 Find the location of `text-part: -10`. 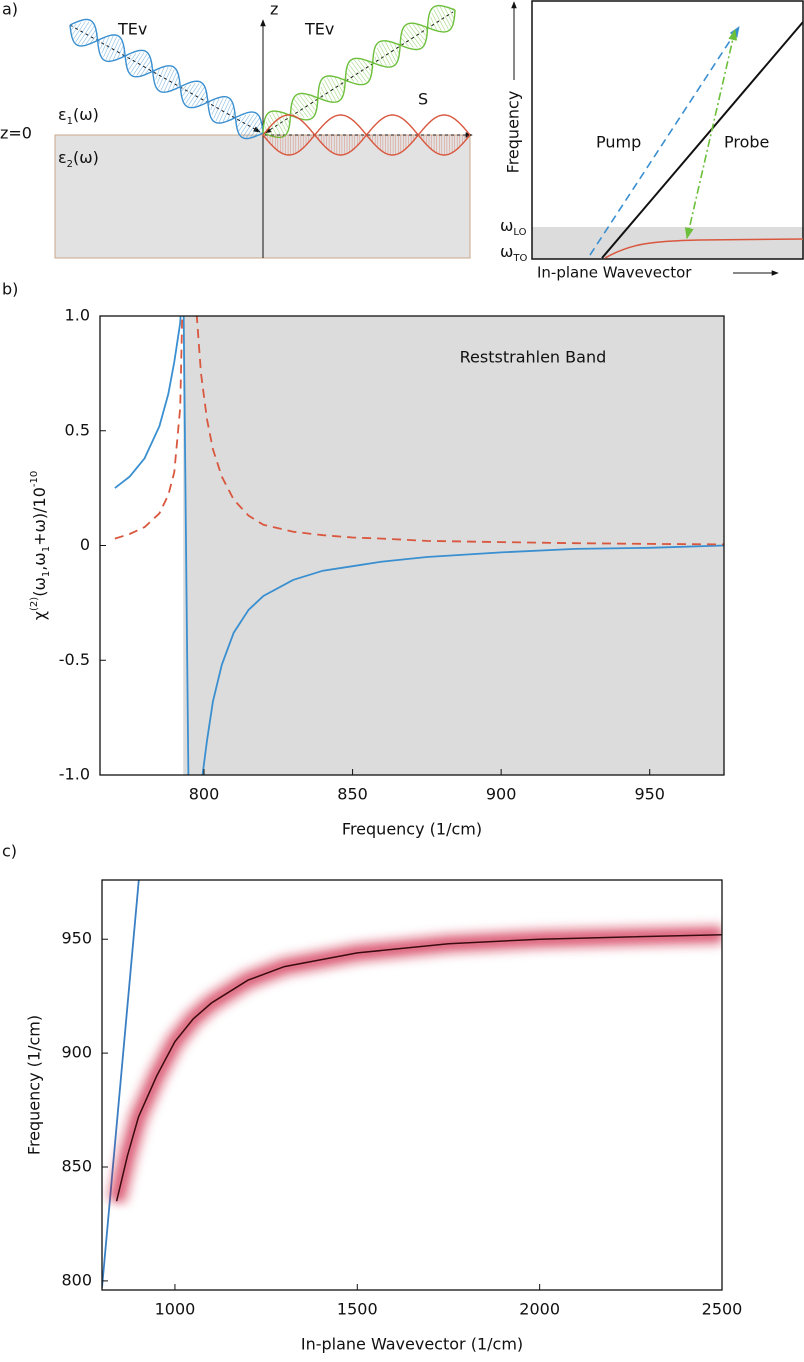

text-part: -10 is located at coordinates (34, 479).